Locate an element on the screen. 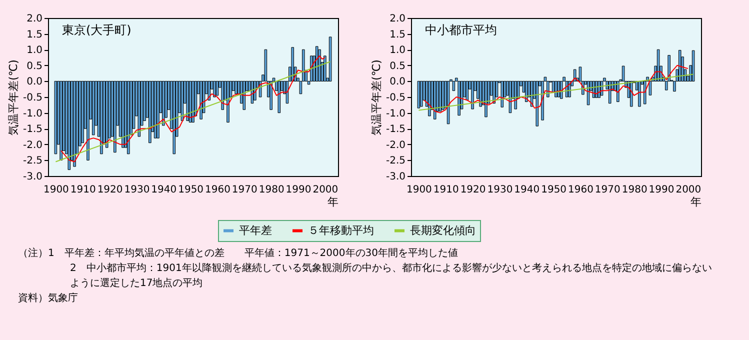 This screenshot has height=340, width=749. legend-label: ５年移動平均 is located at coordinates (341, 230).